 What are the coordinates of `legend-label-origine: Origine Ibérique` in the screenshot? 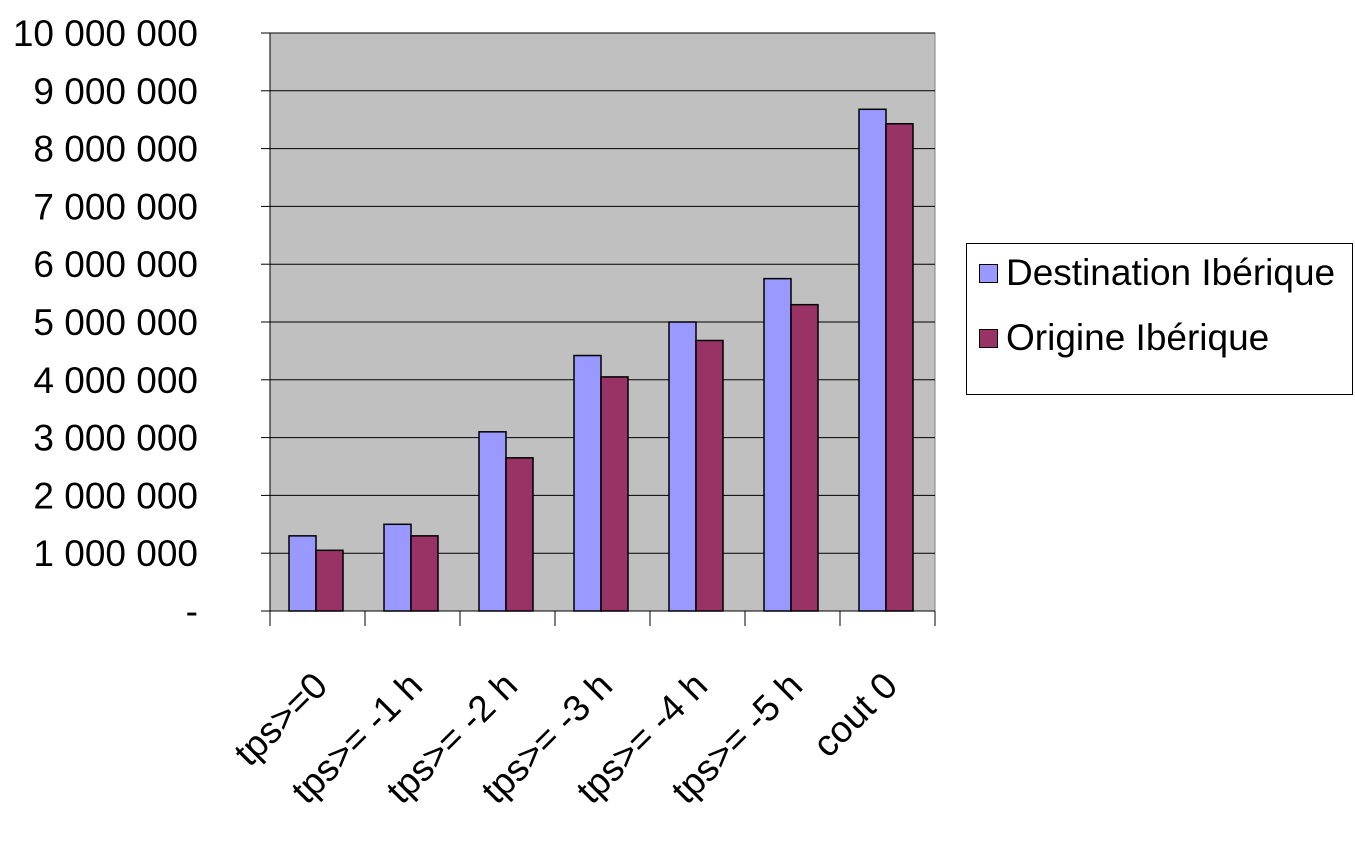 It's located at (1138, 337).